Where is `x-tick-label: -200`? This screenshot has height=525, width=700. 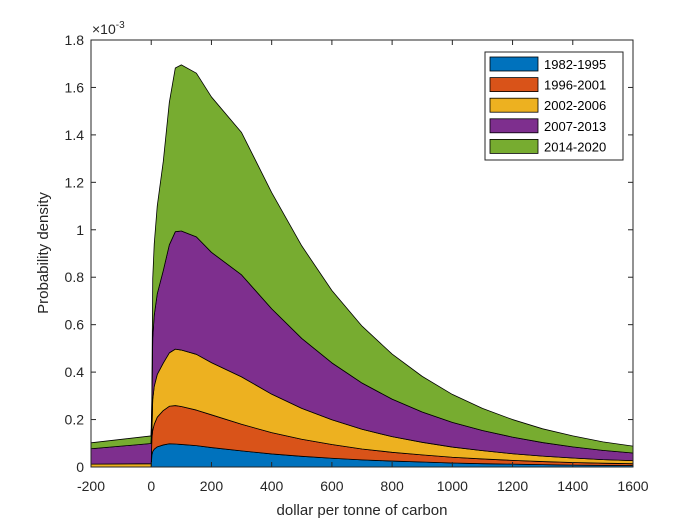 x-tick-label: -200 is located at coordinates (91, 486).